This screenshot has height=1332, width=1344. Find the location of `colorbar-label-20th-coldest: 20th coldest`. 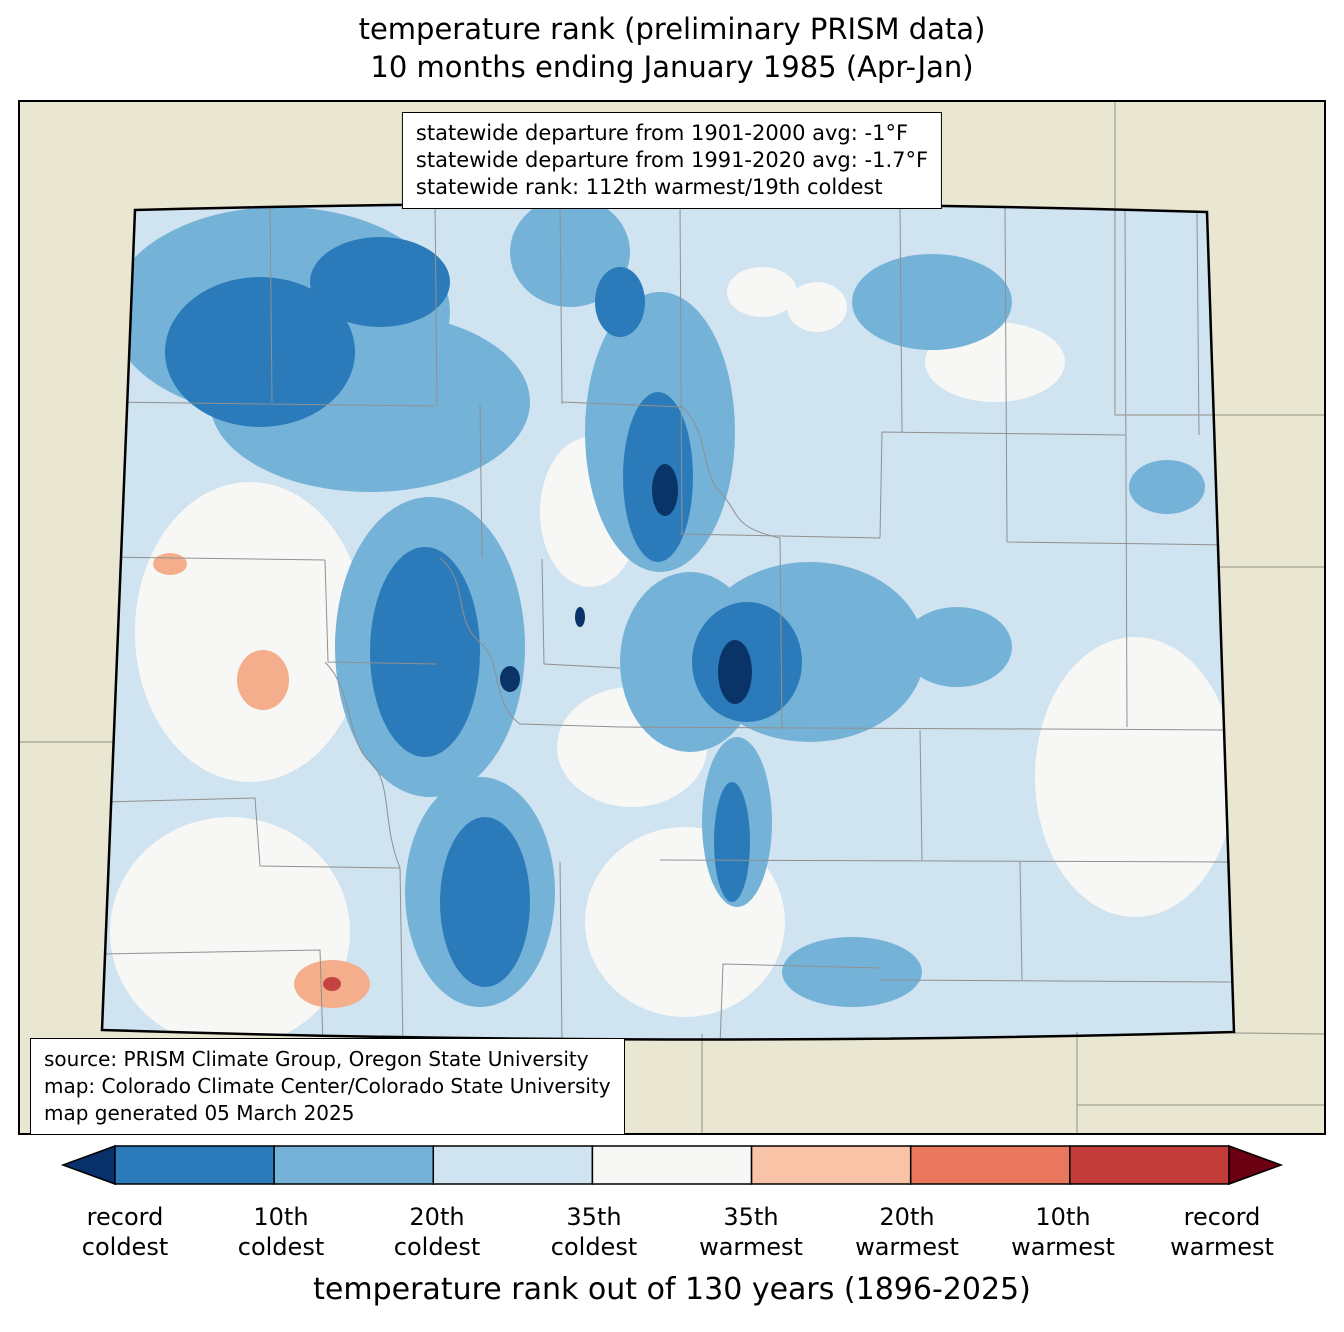

colorbar-label-20th-coldest: 20th coldest is located at coordinates (437, 1232).